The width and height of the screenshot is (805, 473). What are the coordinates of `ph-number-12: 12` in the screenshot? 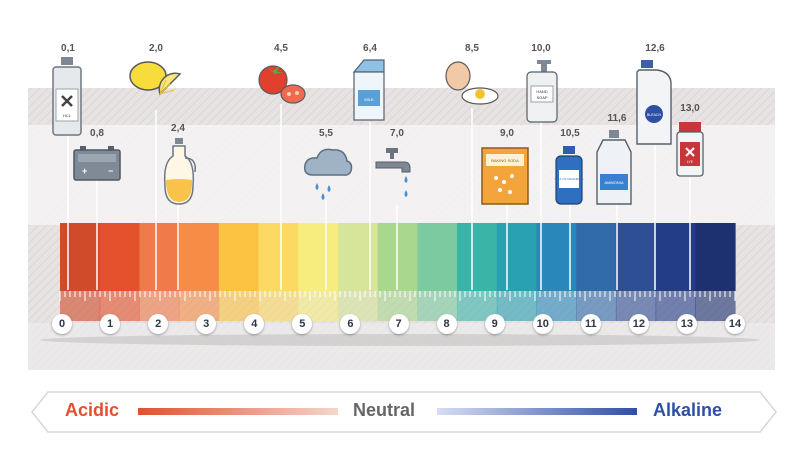 It's located at (638, 324).